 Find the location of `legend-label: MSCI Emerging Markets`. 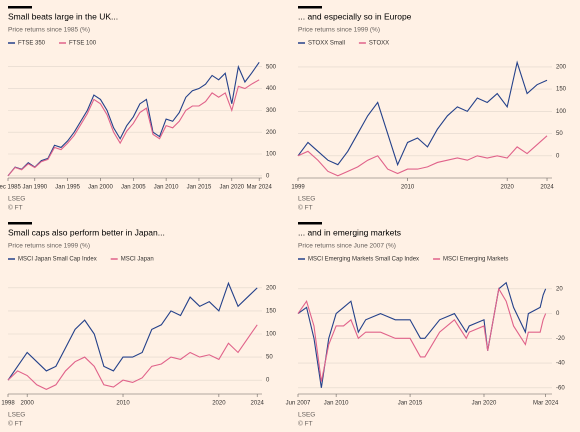

legend-label: MSCI Emerging Markets is located at coordinates (475, 260).